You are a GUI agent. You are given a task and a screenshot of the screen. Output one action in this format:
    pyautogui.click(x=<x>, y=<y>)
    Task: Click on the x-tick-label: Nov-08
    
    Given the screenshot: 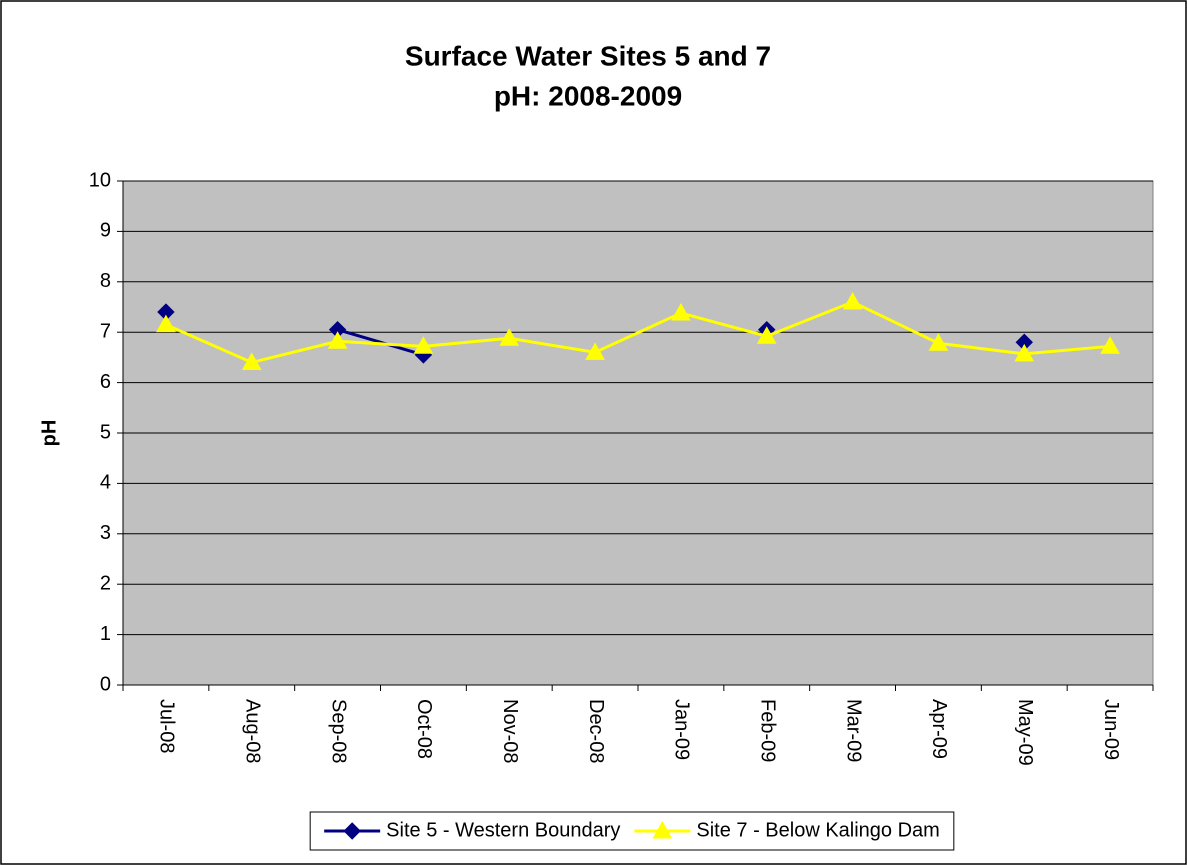 What is the action you would take?
    pyautogui.click(x=510, y=731)
    